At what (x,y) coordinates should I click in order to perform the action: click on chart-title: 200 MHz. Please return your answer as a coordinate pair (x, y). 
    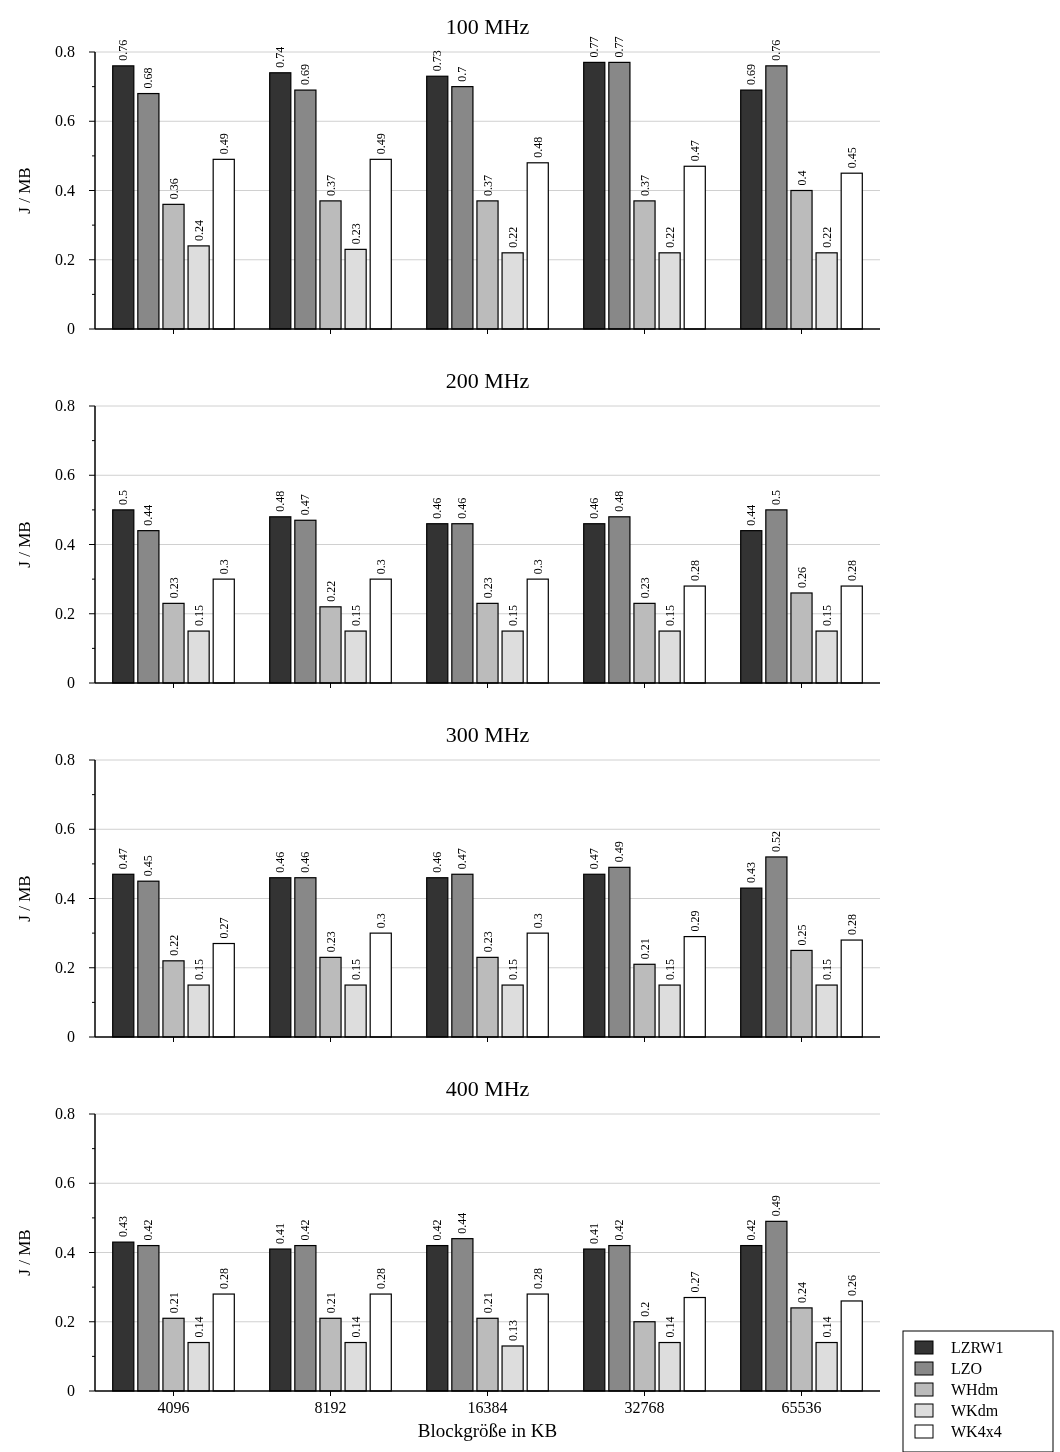
    Looking at the image, I should click on (487, 380).